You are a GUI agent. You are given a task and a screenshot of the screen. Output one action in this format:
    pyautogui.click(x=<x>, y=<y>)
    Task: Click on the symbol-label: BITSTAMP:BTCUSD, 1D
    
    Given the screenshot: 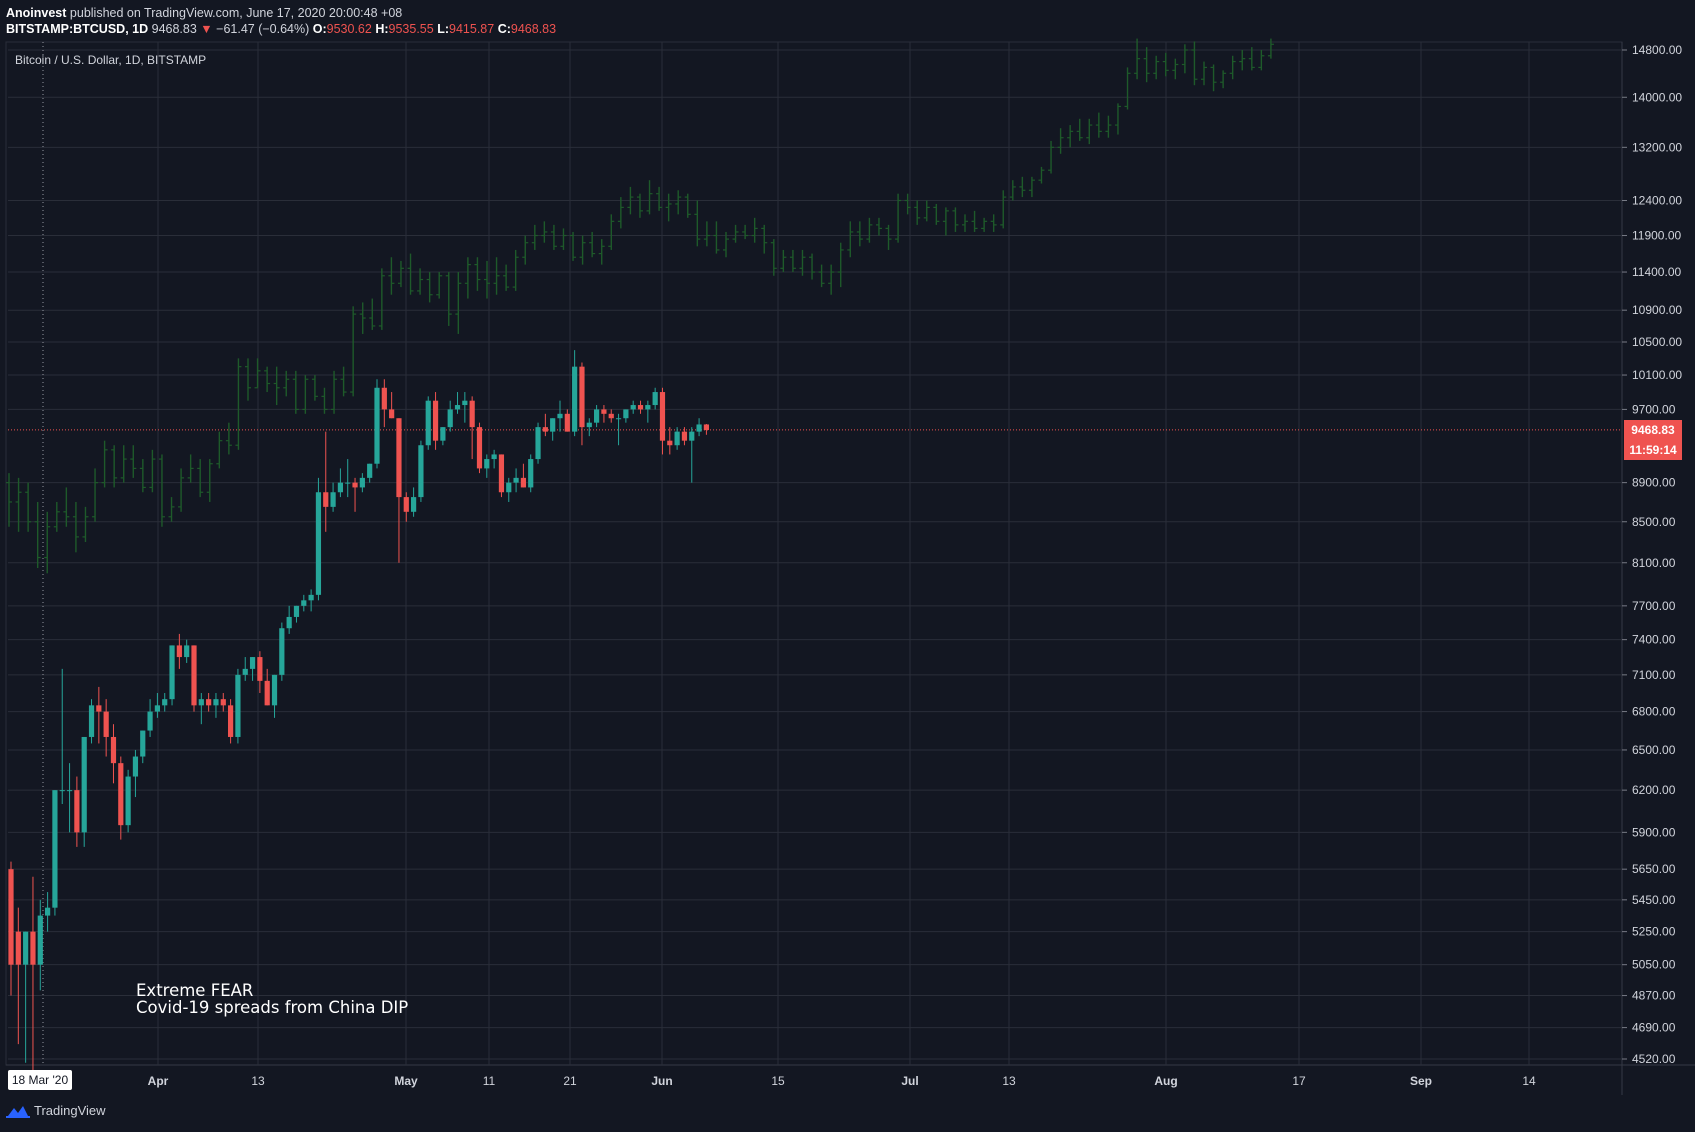 What is the action you would take?
    pyautogui.click(x=77, y=29)
    